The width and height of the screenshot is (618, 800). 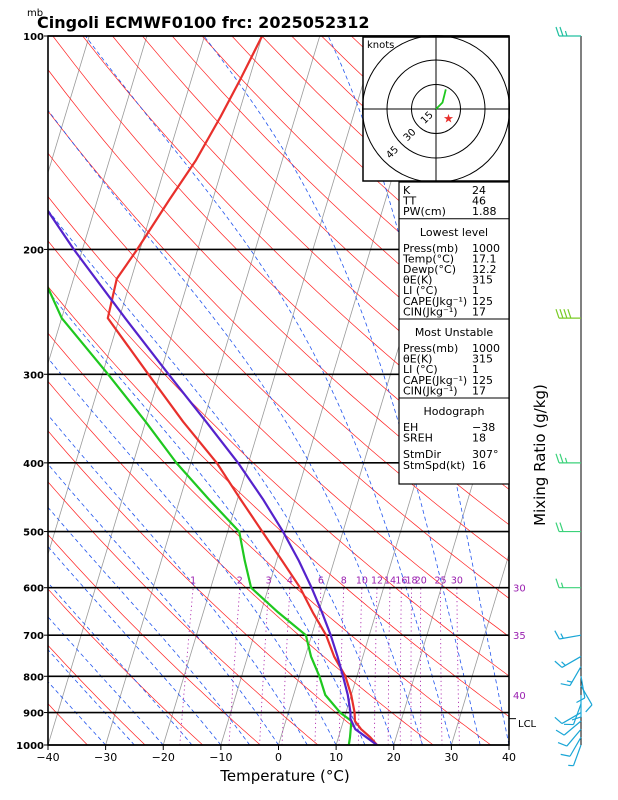 What do you see at coordinates (484, 258) in the screenshot?
I see `index-value: 17.1` at bounding box center [484, 258].